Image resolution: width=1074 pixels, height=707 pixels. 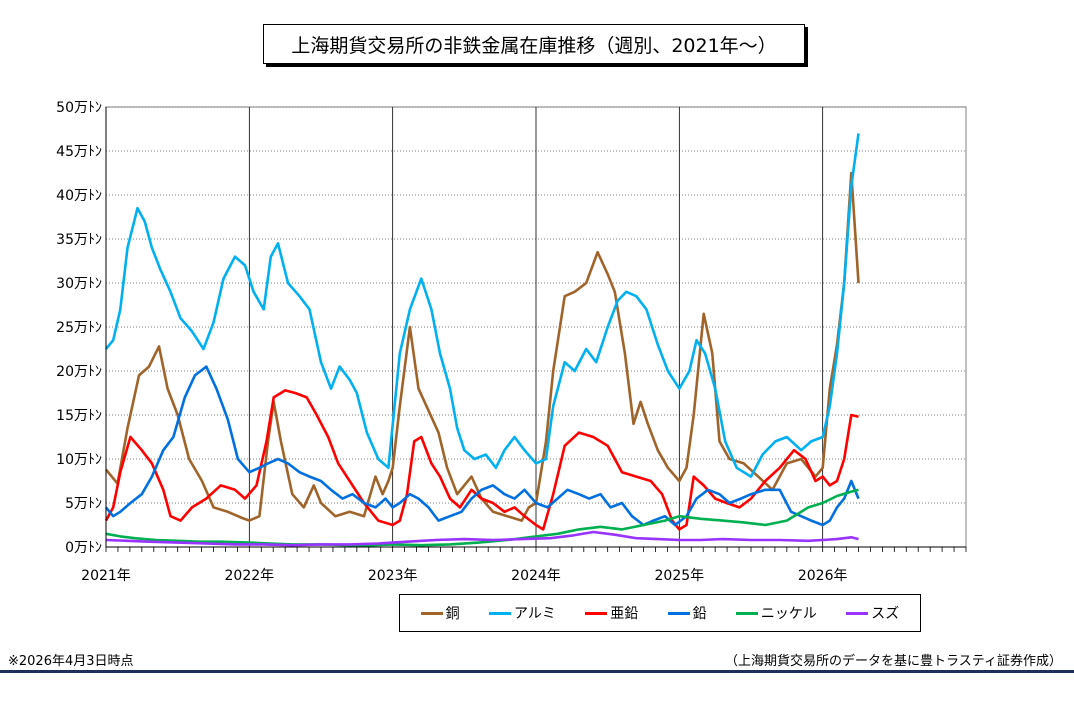 What do you see at coordinates (79, 416) in the screenshot?
I see `y-tick-label: 15万ﾄﾝ` at bounding box center [79, 416].